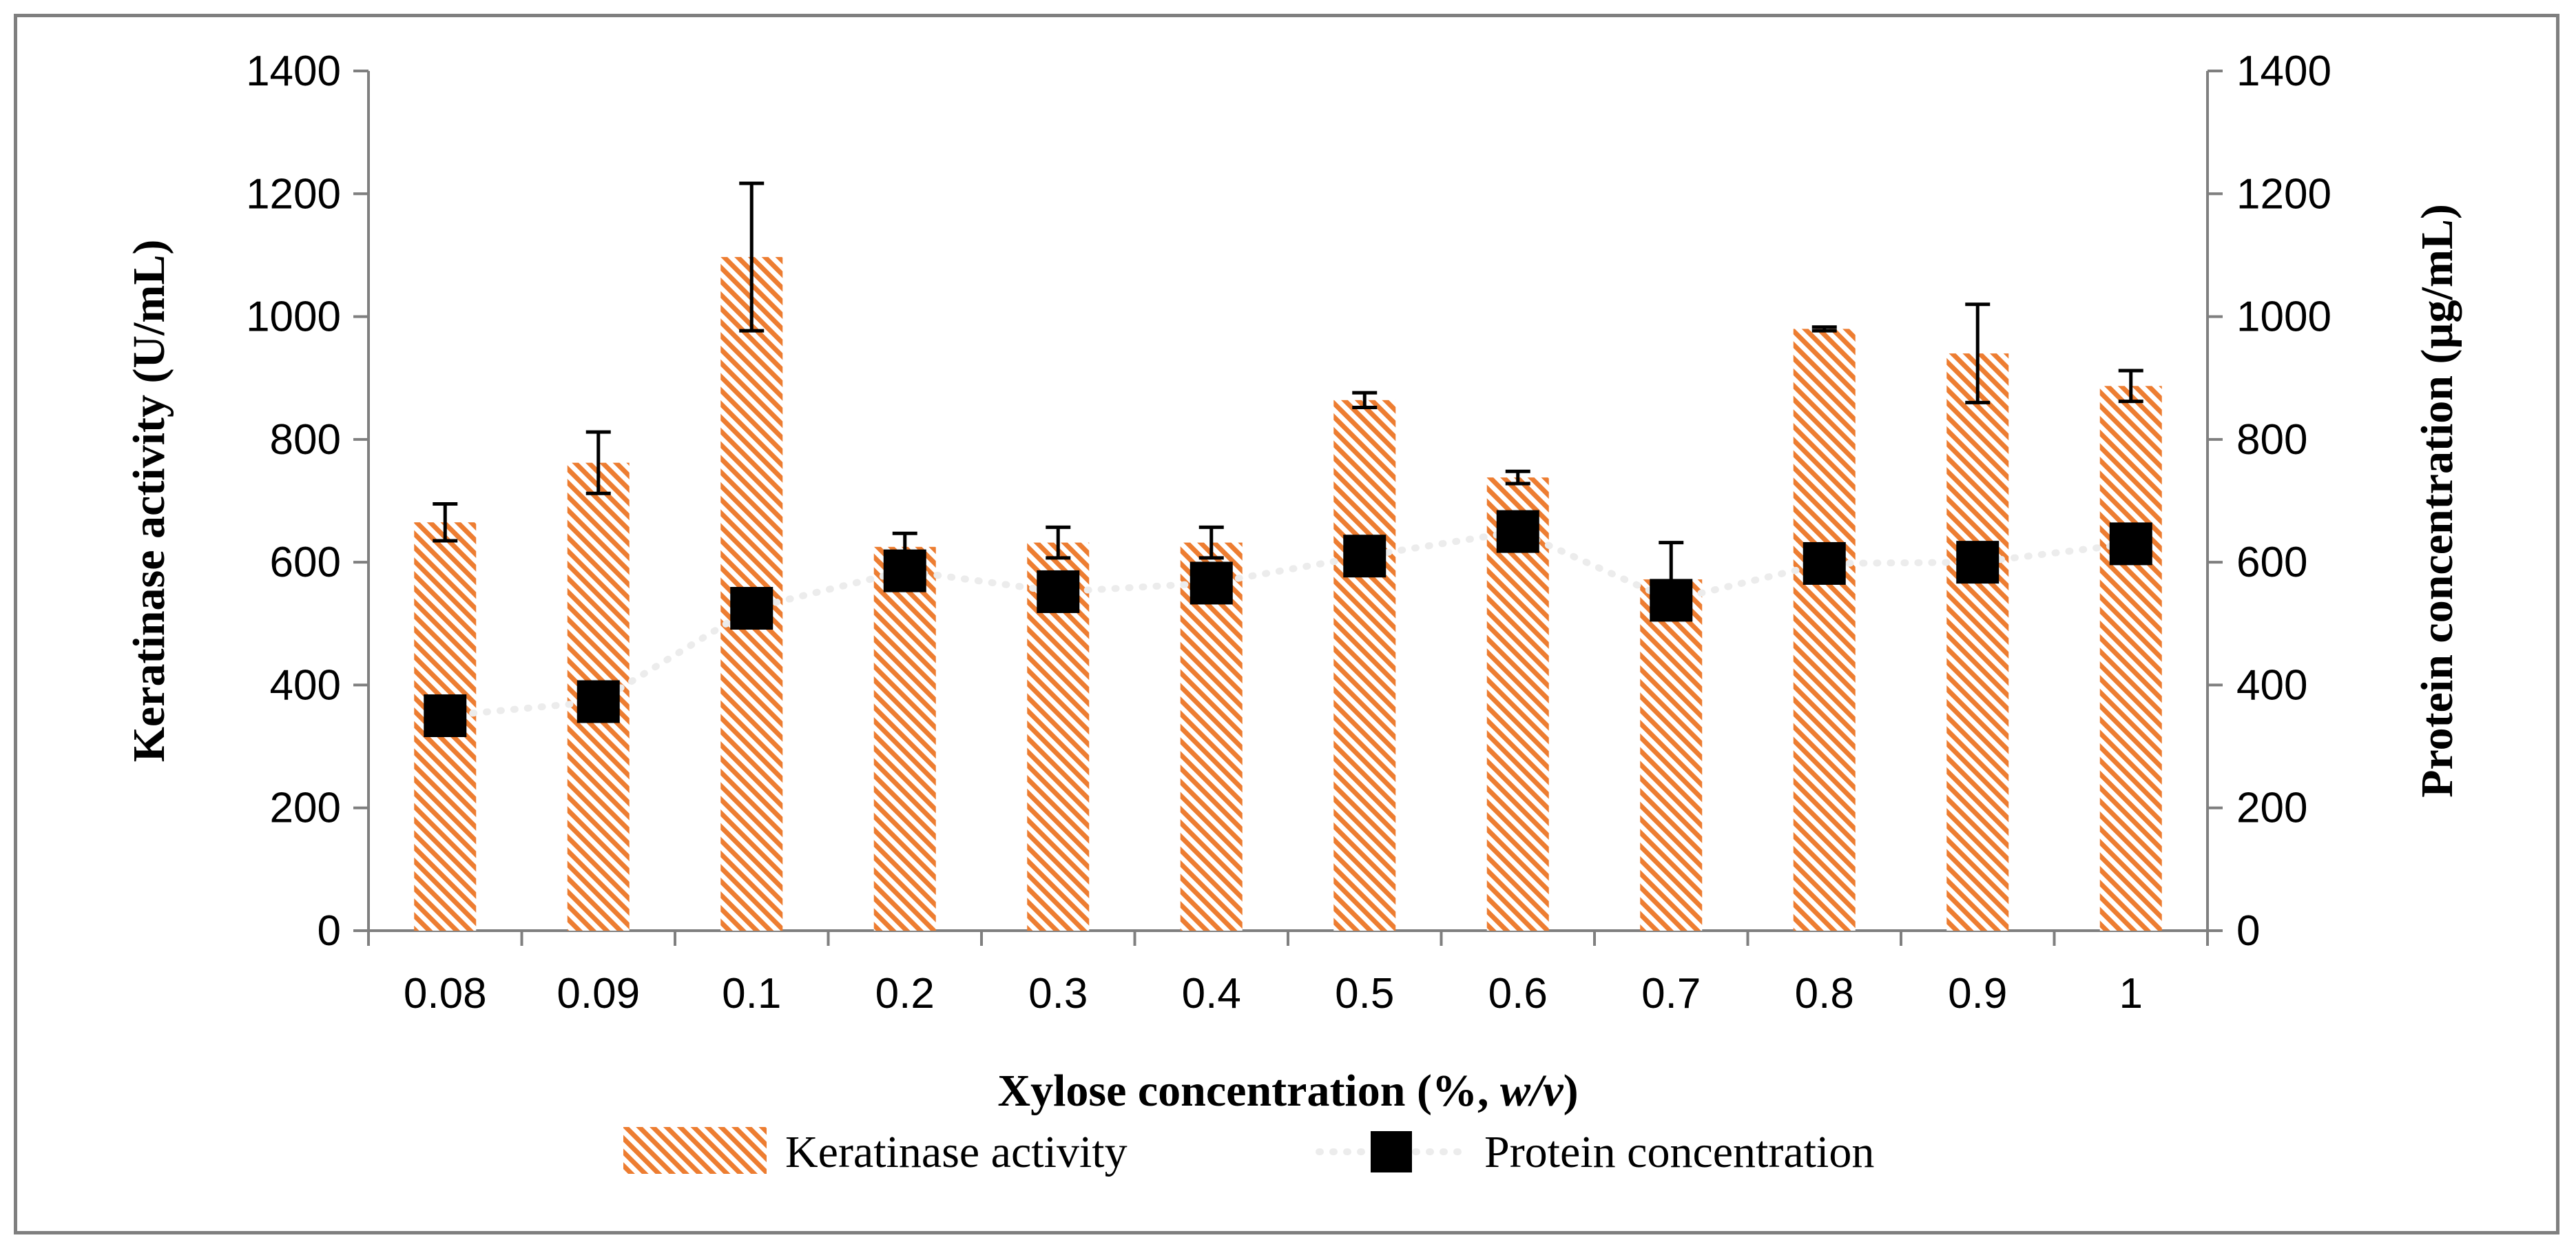 This screenshot has height=1251, width=2576. What do you see at coordinates (2283, 317) in the screenshot?
I see `y-tick-label-right: 1000` at bounding box center [2283, 317].